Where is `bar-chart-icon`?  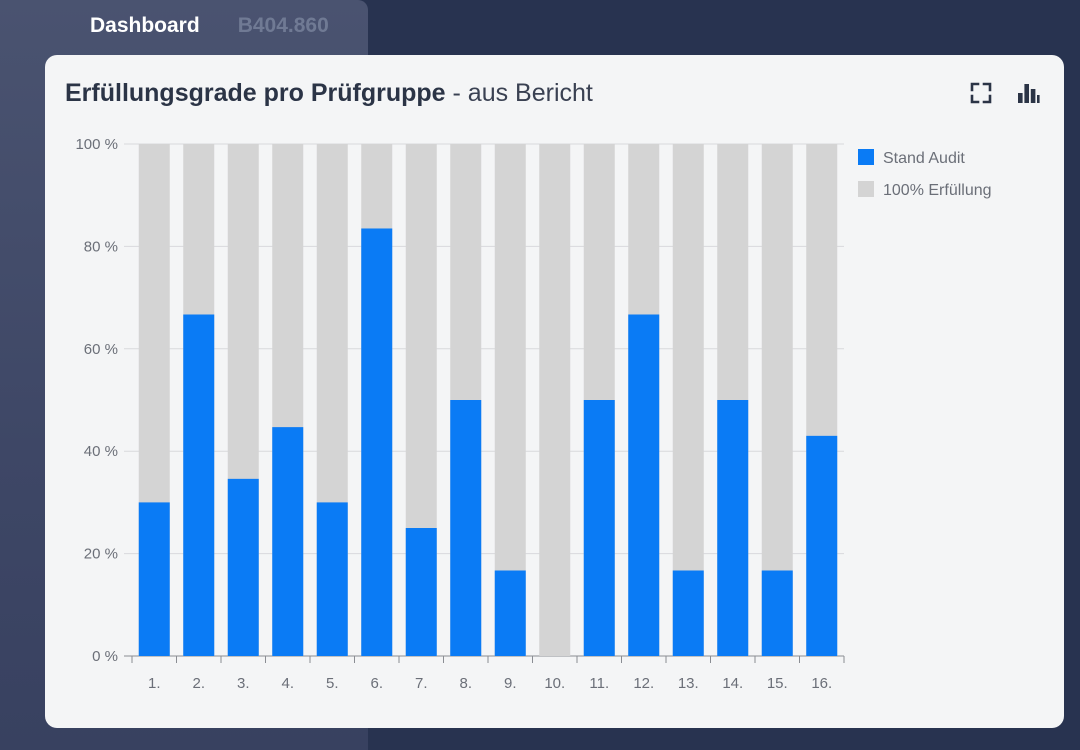
bar-chart-icon is located at coordinates (1029, 93).